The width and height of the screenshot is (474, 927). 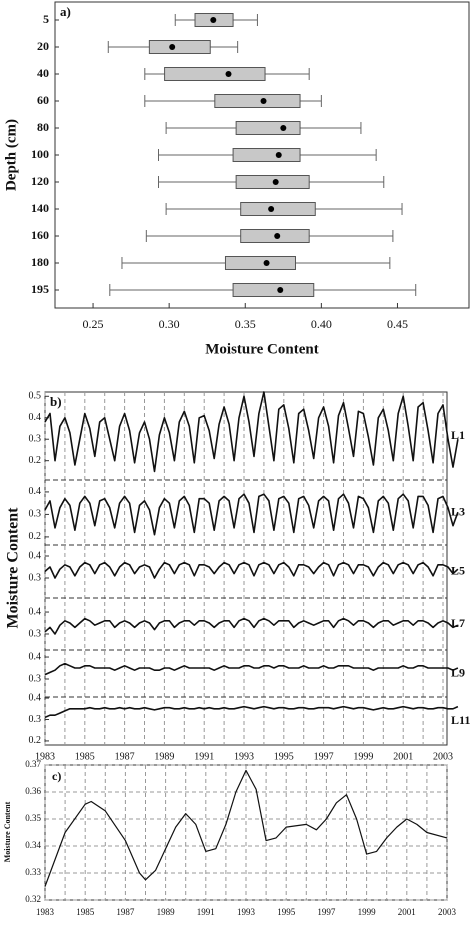 I want to click on y-tick-label: 0.33, so click(x=33, y=872).